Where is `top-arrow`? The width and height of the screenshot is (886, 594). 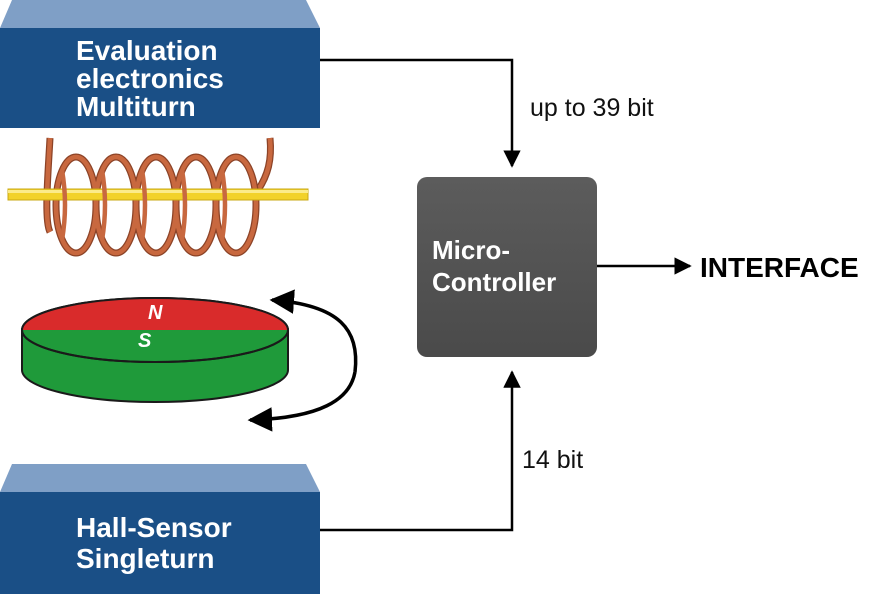 top-arrow is located at coordinates (420, 113).